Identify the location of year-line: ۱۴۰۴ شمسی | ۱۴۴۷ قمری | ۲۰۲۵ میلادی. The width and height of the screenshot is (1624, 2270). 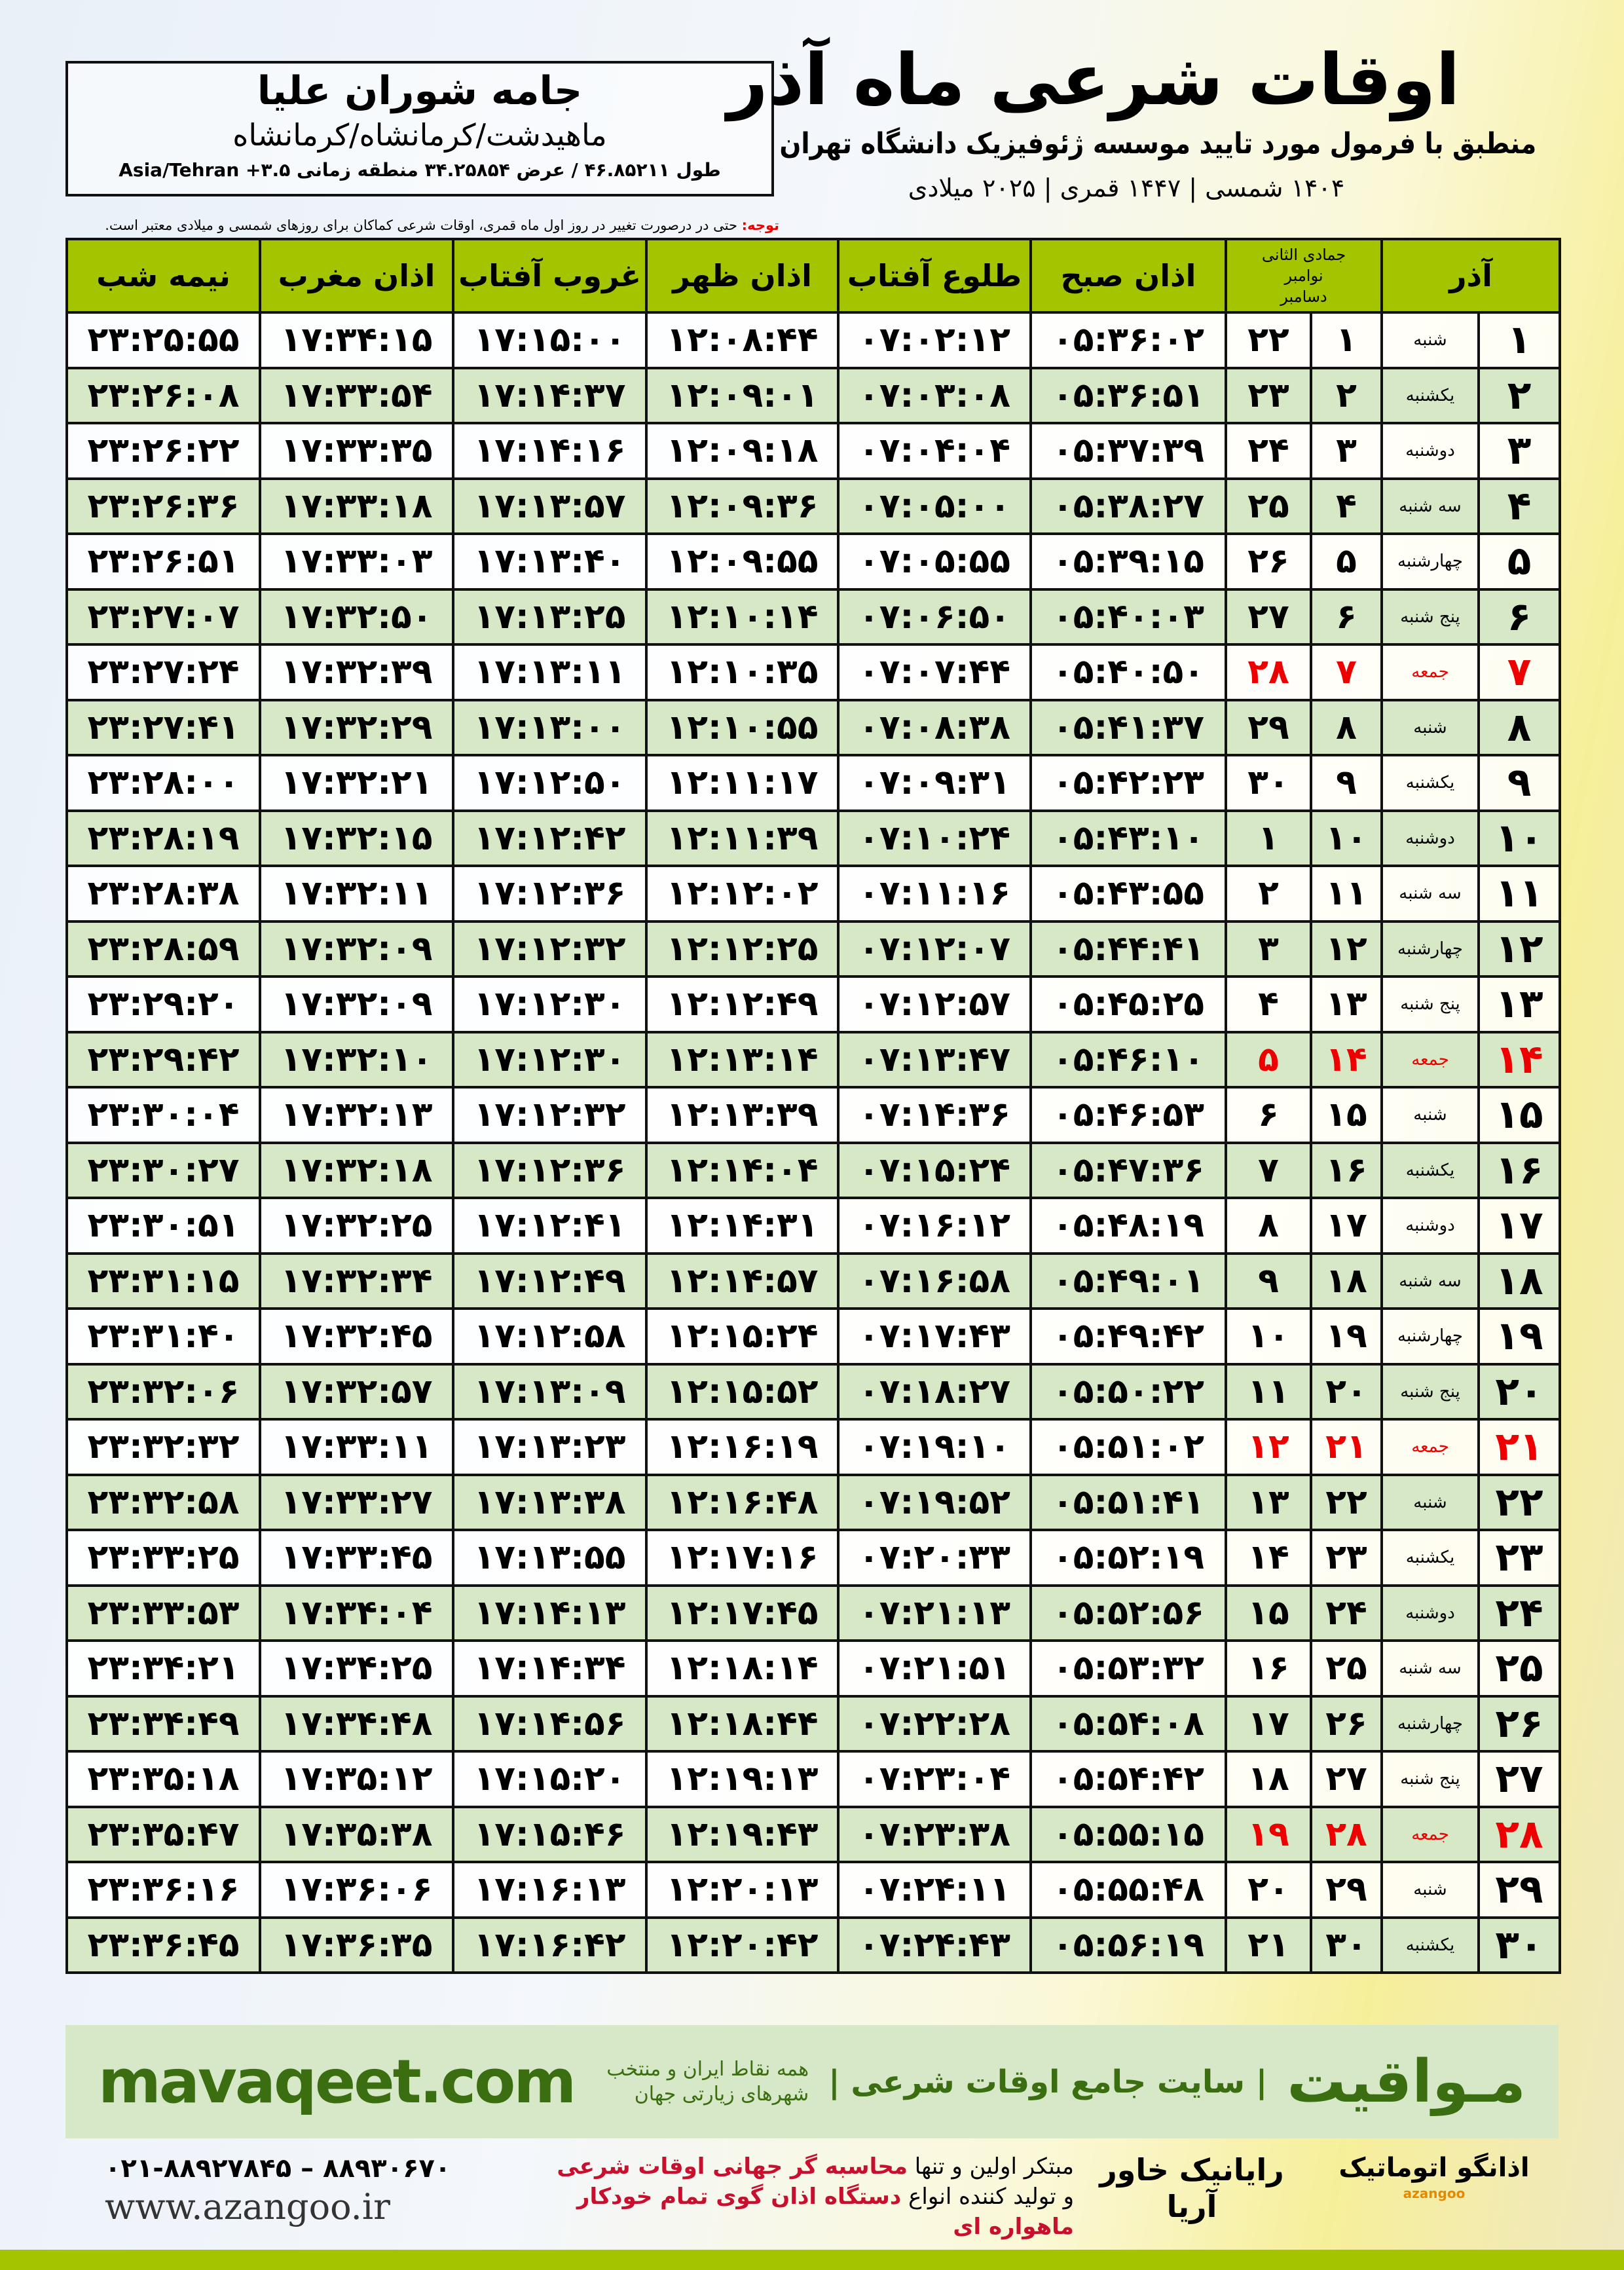
(1126, 188).